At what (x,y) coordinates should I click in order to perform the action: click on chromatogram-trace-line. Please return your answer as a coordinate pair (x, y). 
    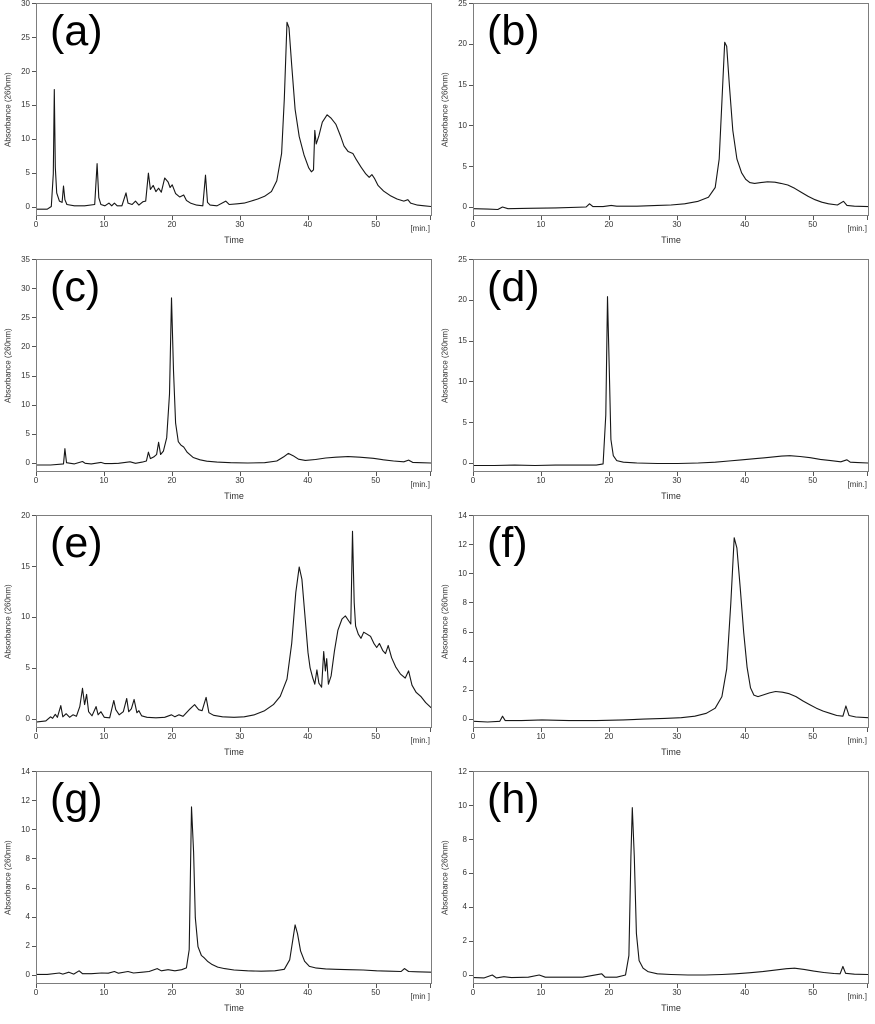
    Looking at the image, I should click on (671, 126).